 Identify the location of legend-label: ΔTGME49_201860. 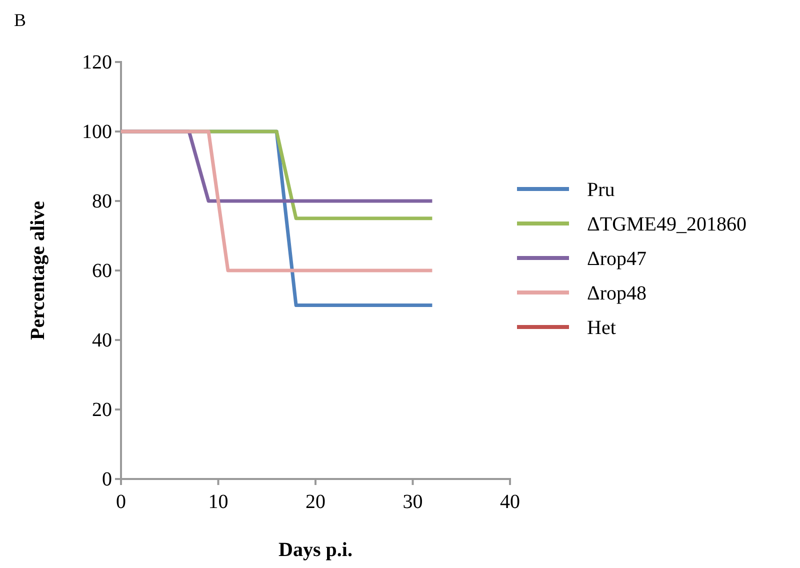
(667, 225).